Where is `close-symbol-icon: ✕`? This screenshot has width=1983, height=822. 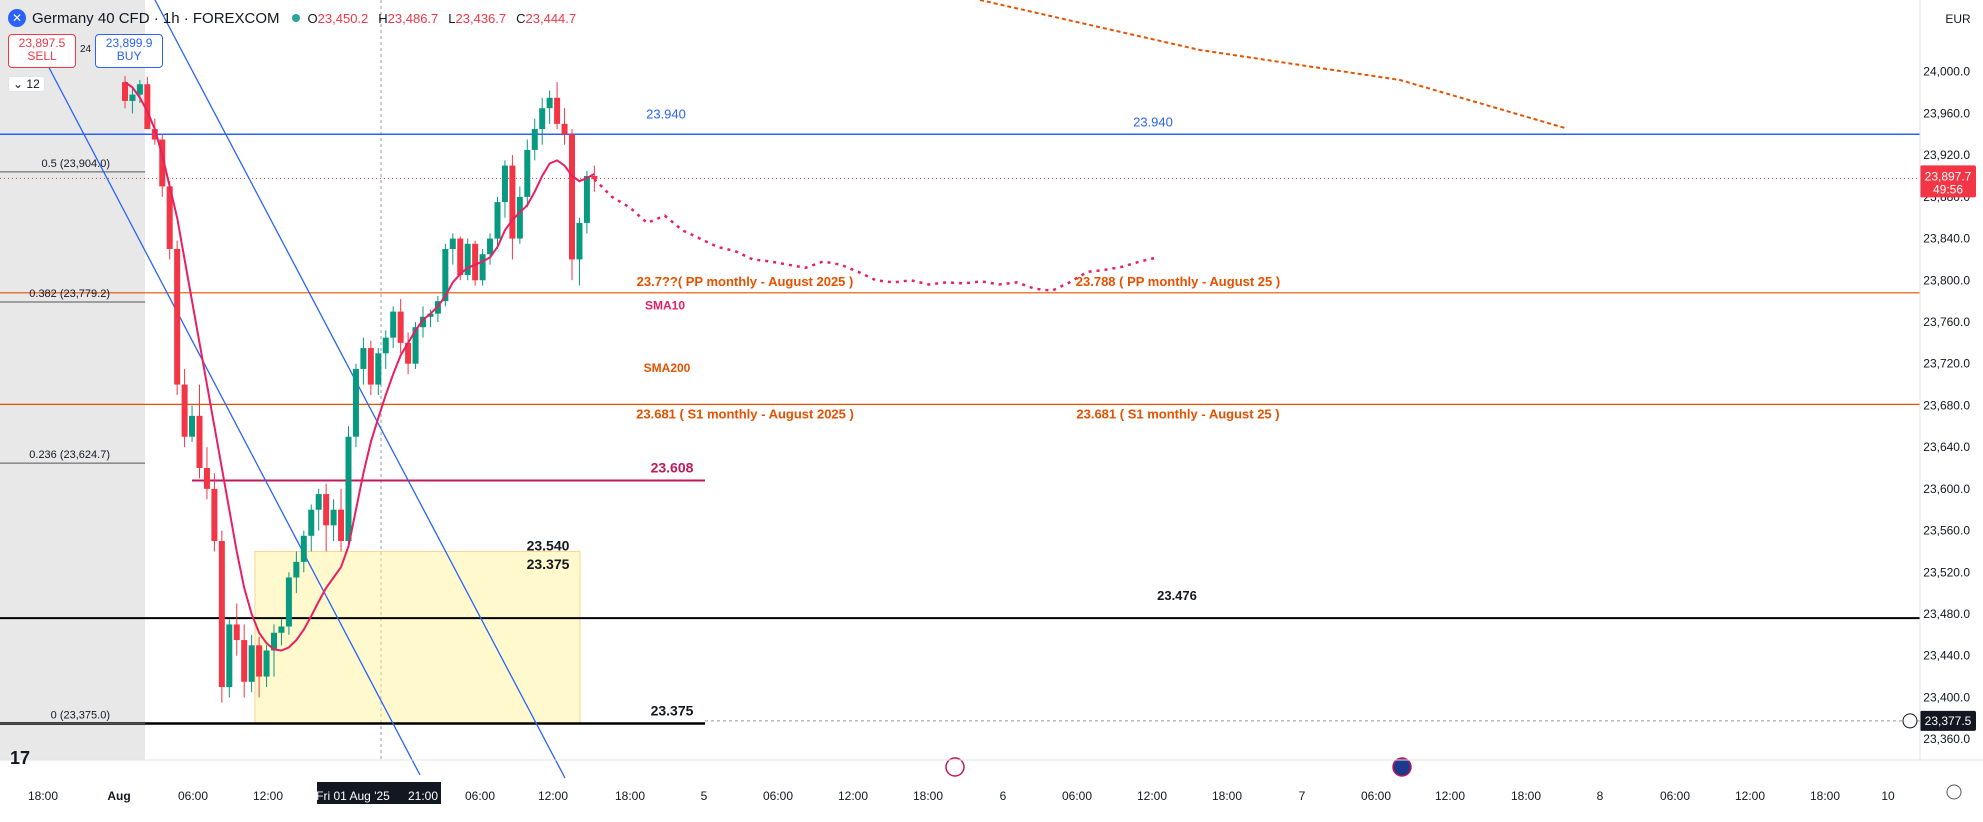
close-symbol-icon: ✕ is located at coordinates (17, 18).